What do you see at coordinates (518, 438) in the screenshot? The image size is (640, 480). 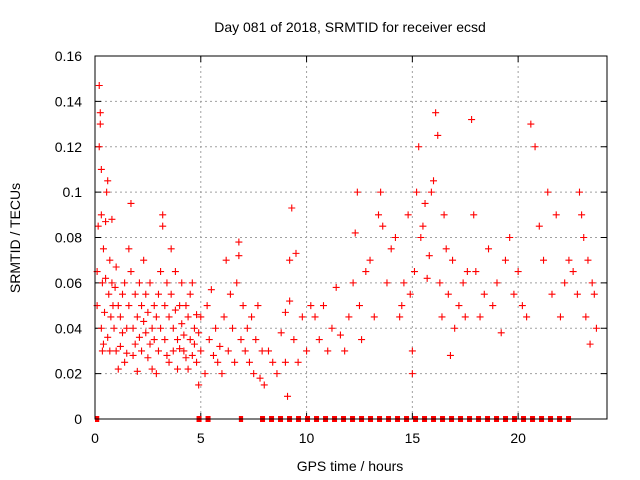 I see `x-tick-label: 20` at bounding box center [518, 438].